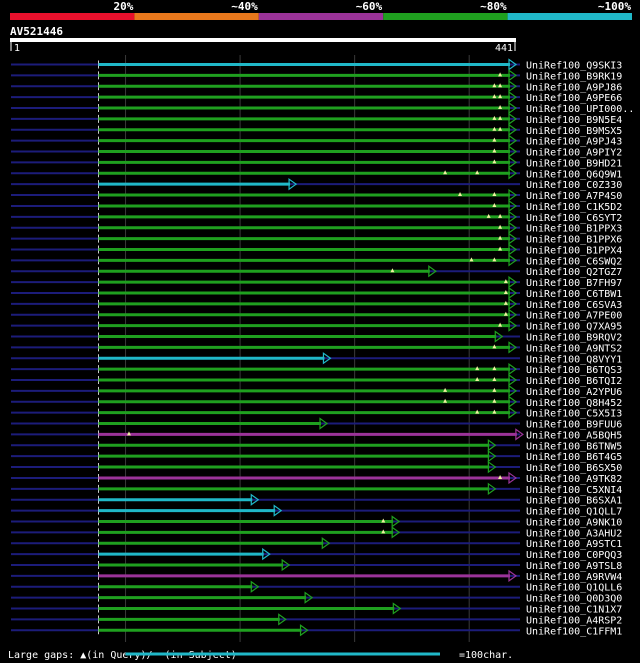  I want to click on hit-row: UniRef100_Q6Q9W1, so click(316, 173).